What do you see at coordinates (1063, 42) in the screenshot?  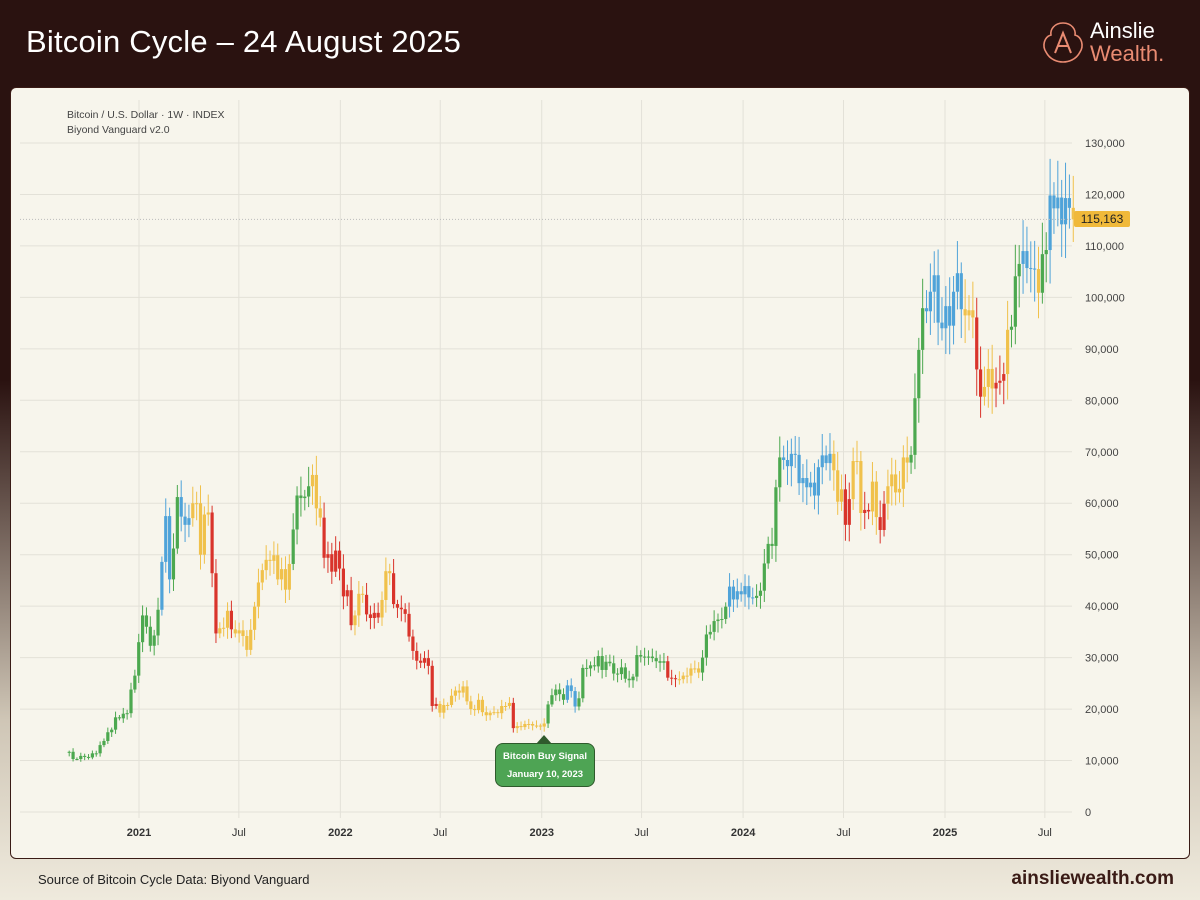 I see `logo-a-icon` at bounding box center [1063, 42].